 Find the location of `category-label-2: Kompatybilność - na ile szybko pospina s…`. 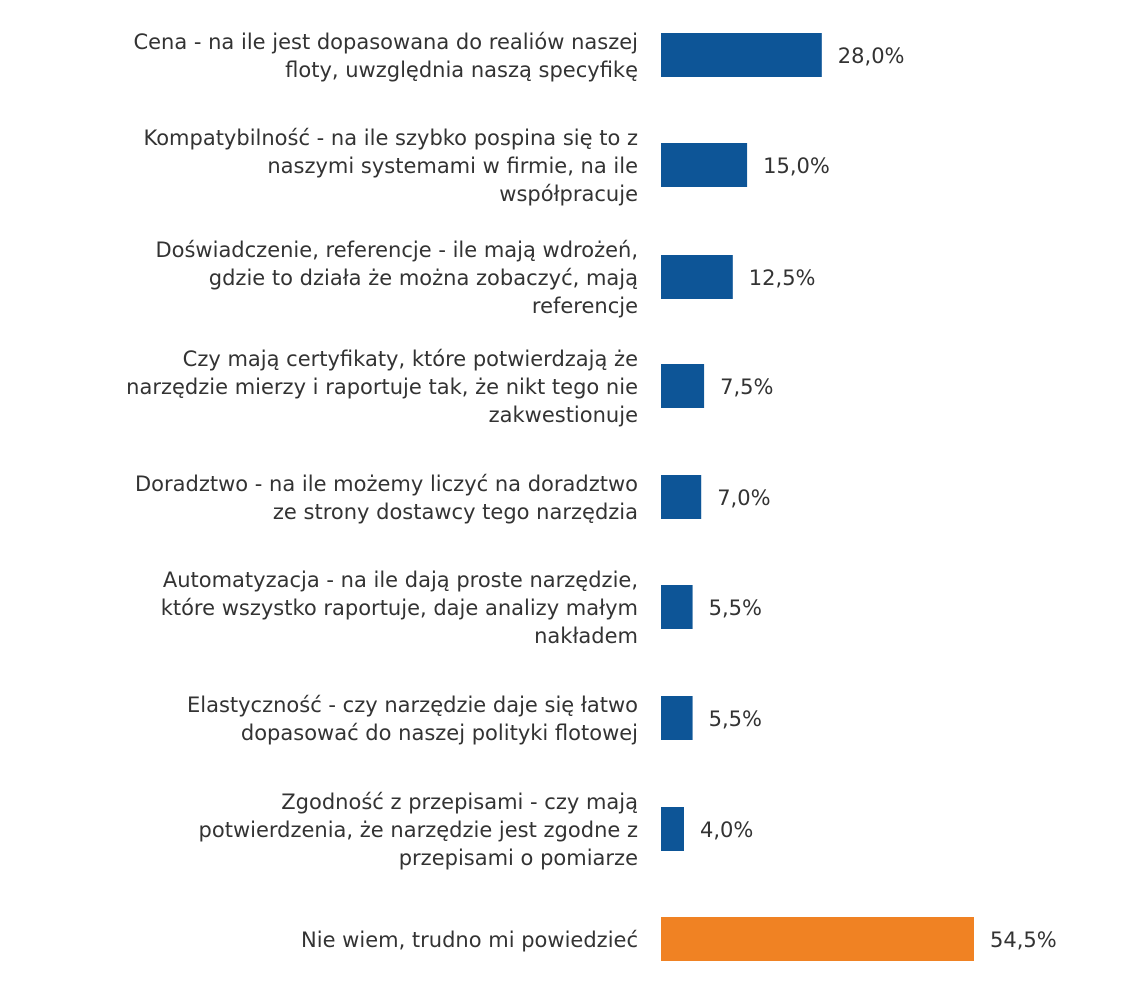

category-label-2: Kompatybilność - na ile szybko pospina s… is located at coordinates (390, 166).